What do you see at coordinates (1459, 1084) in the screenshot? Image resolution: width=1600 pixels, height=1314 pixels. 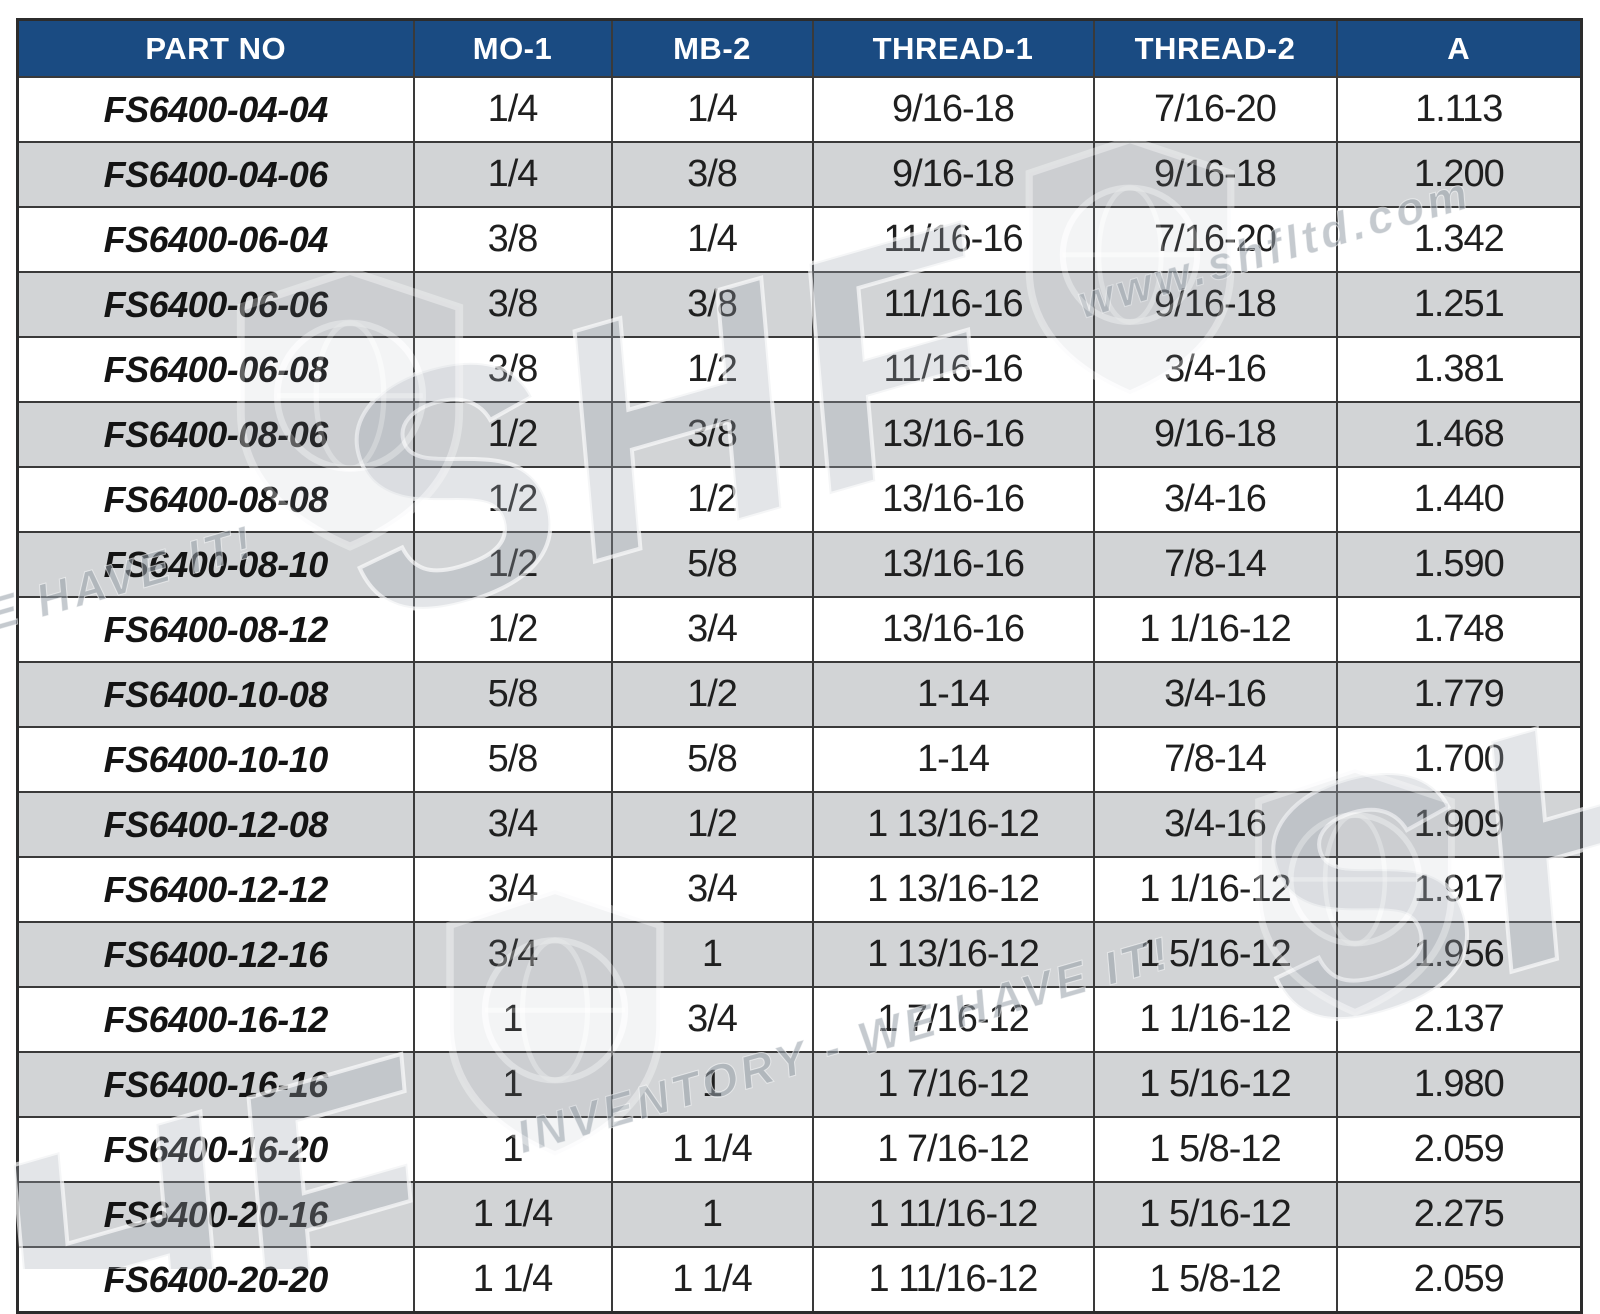 I see `spec-value-cell: 1.980` at bounding box center [1459, 1084].